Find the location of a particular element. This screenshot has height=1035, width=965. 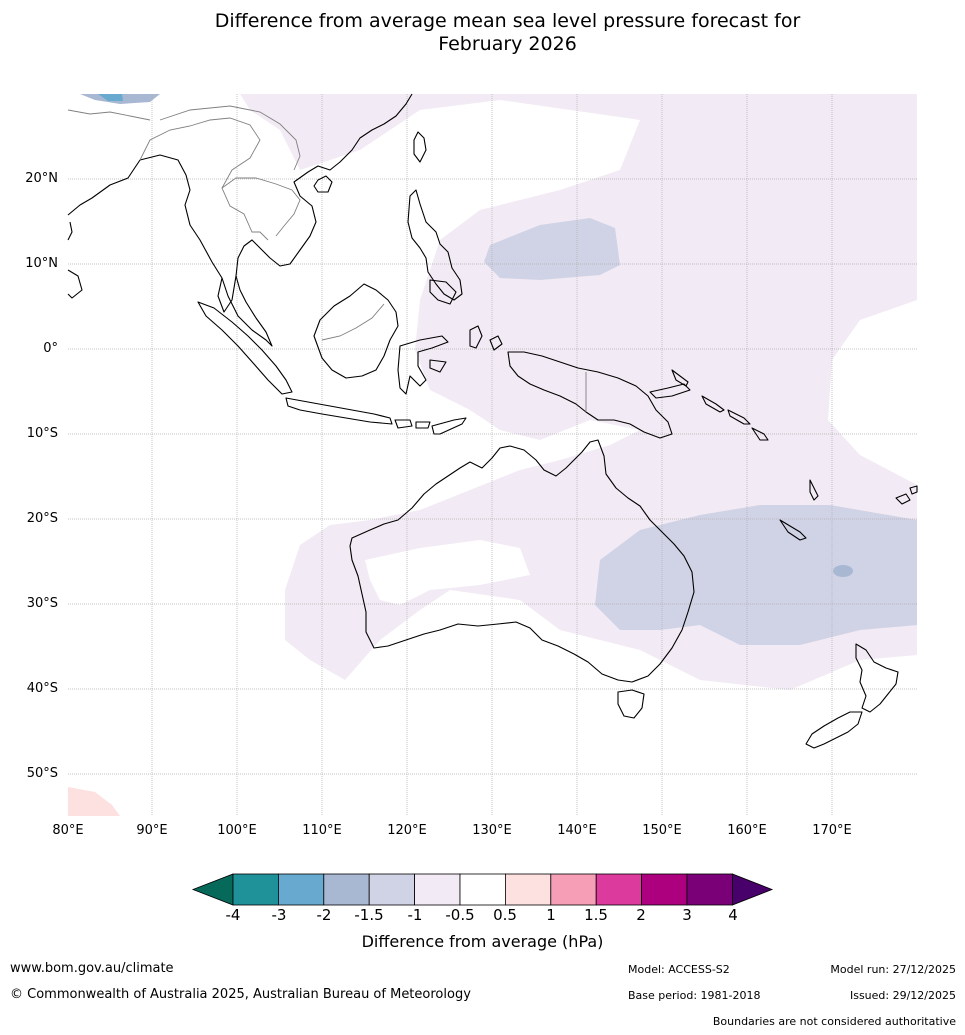

lon-label-160e: 160°E is located at coordinates (747, 830).